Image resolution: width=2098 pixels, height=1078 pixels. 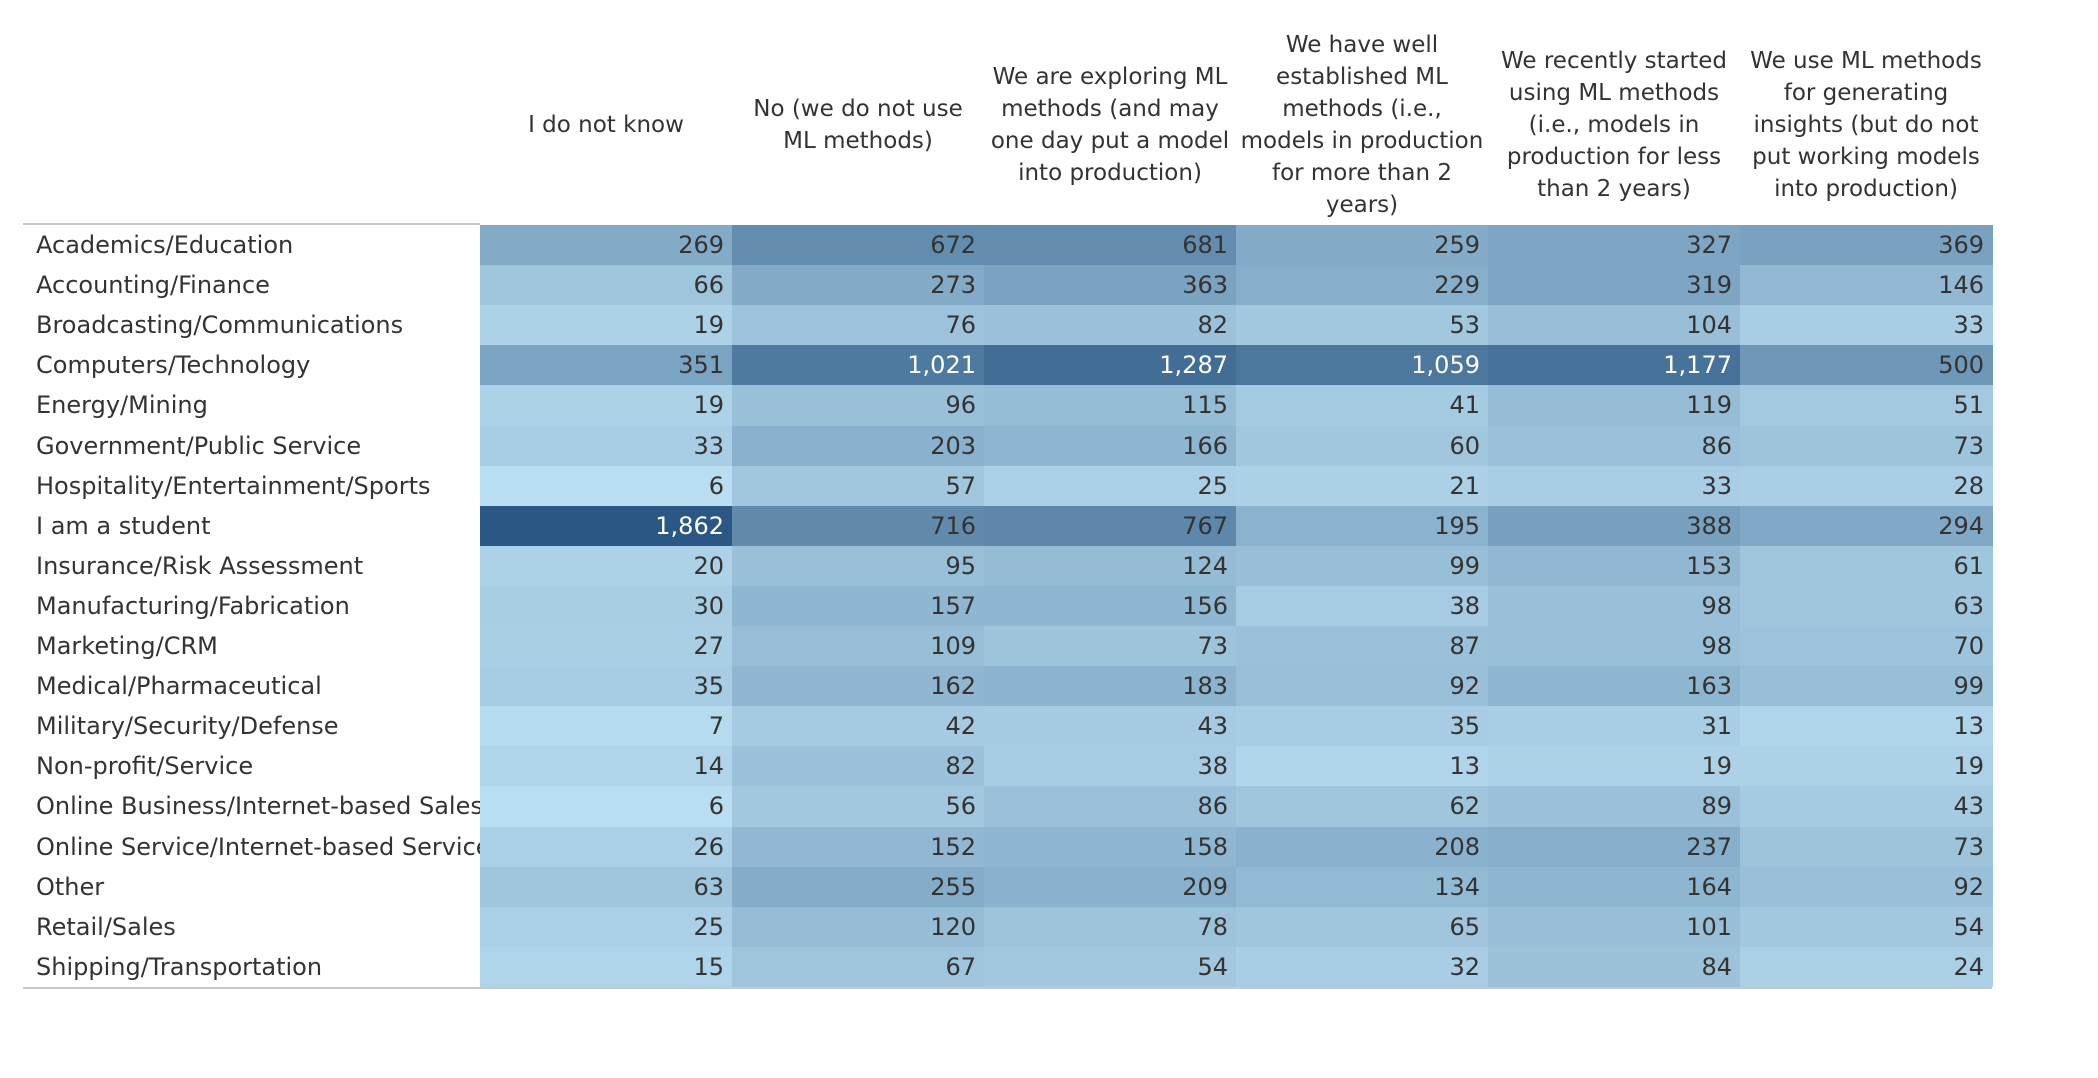 I want to click on cell-value: 7, so click(x=716, y=726).